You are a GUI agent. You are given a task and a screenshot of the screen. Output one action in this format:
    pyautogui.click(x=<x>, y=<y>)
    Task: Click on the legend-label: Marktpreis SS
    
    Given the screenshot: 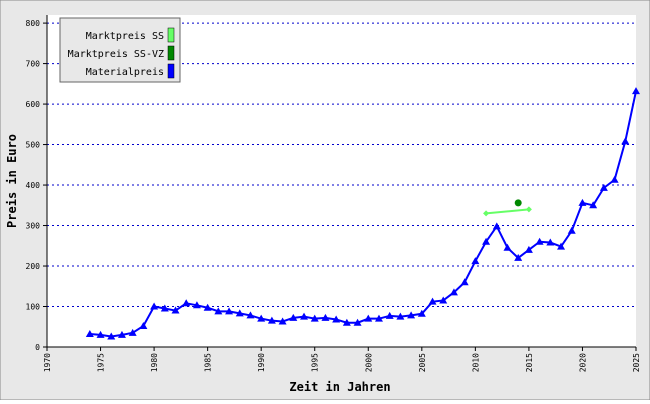 What is the action you would take?
    pyautogui.click(x=125, y=36)
    